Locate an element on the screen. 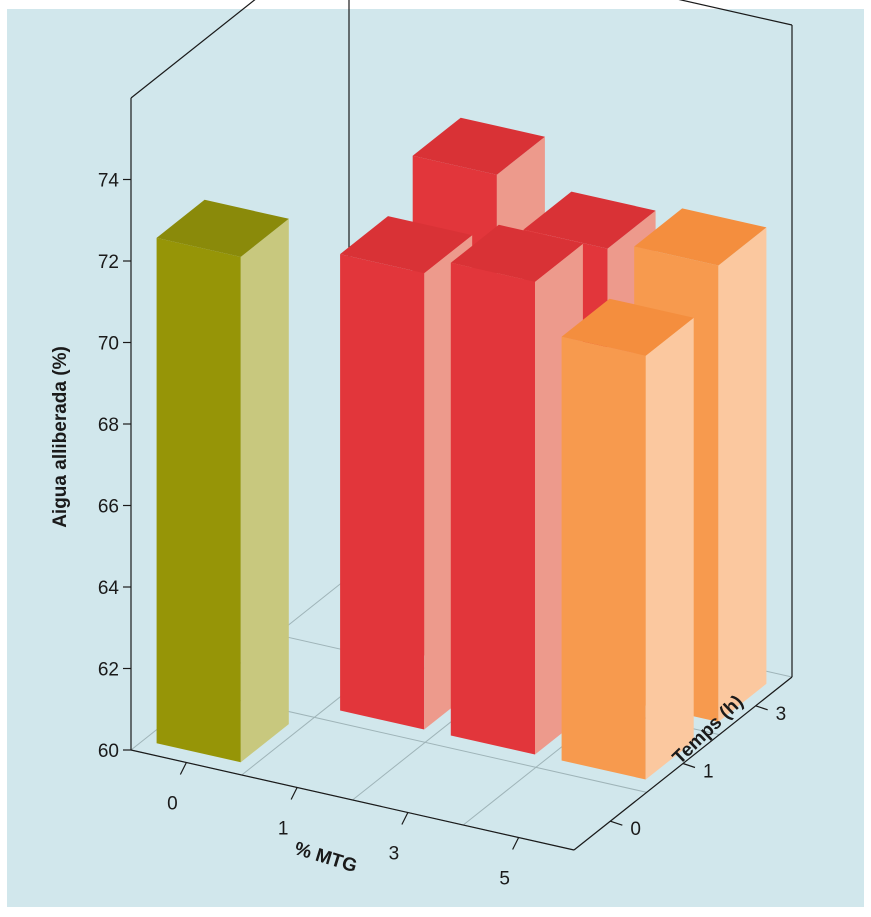  y-tick-label: 70 is located at coordinates (108, 344).